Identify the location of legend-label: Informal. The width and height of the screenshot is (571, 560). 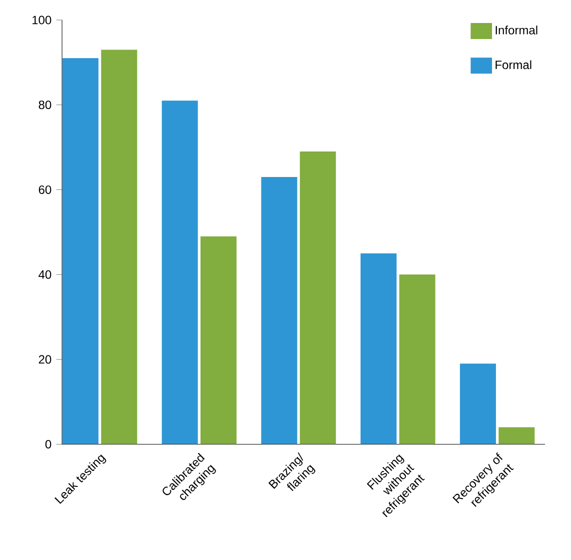
(517, 29).